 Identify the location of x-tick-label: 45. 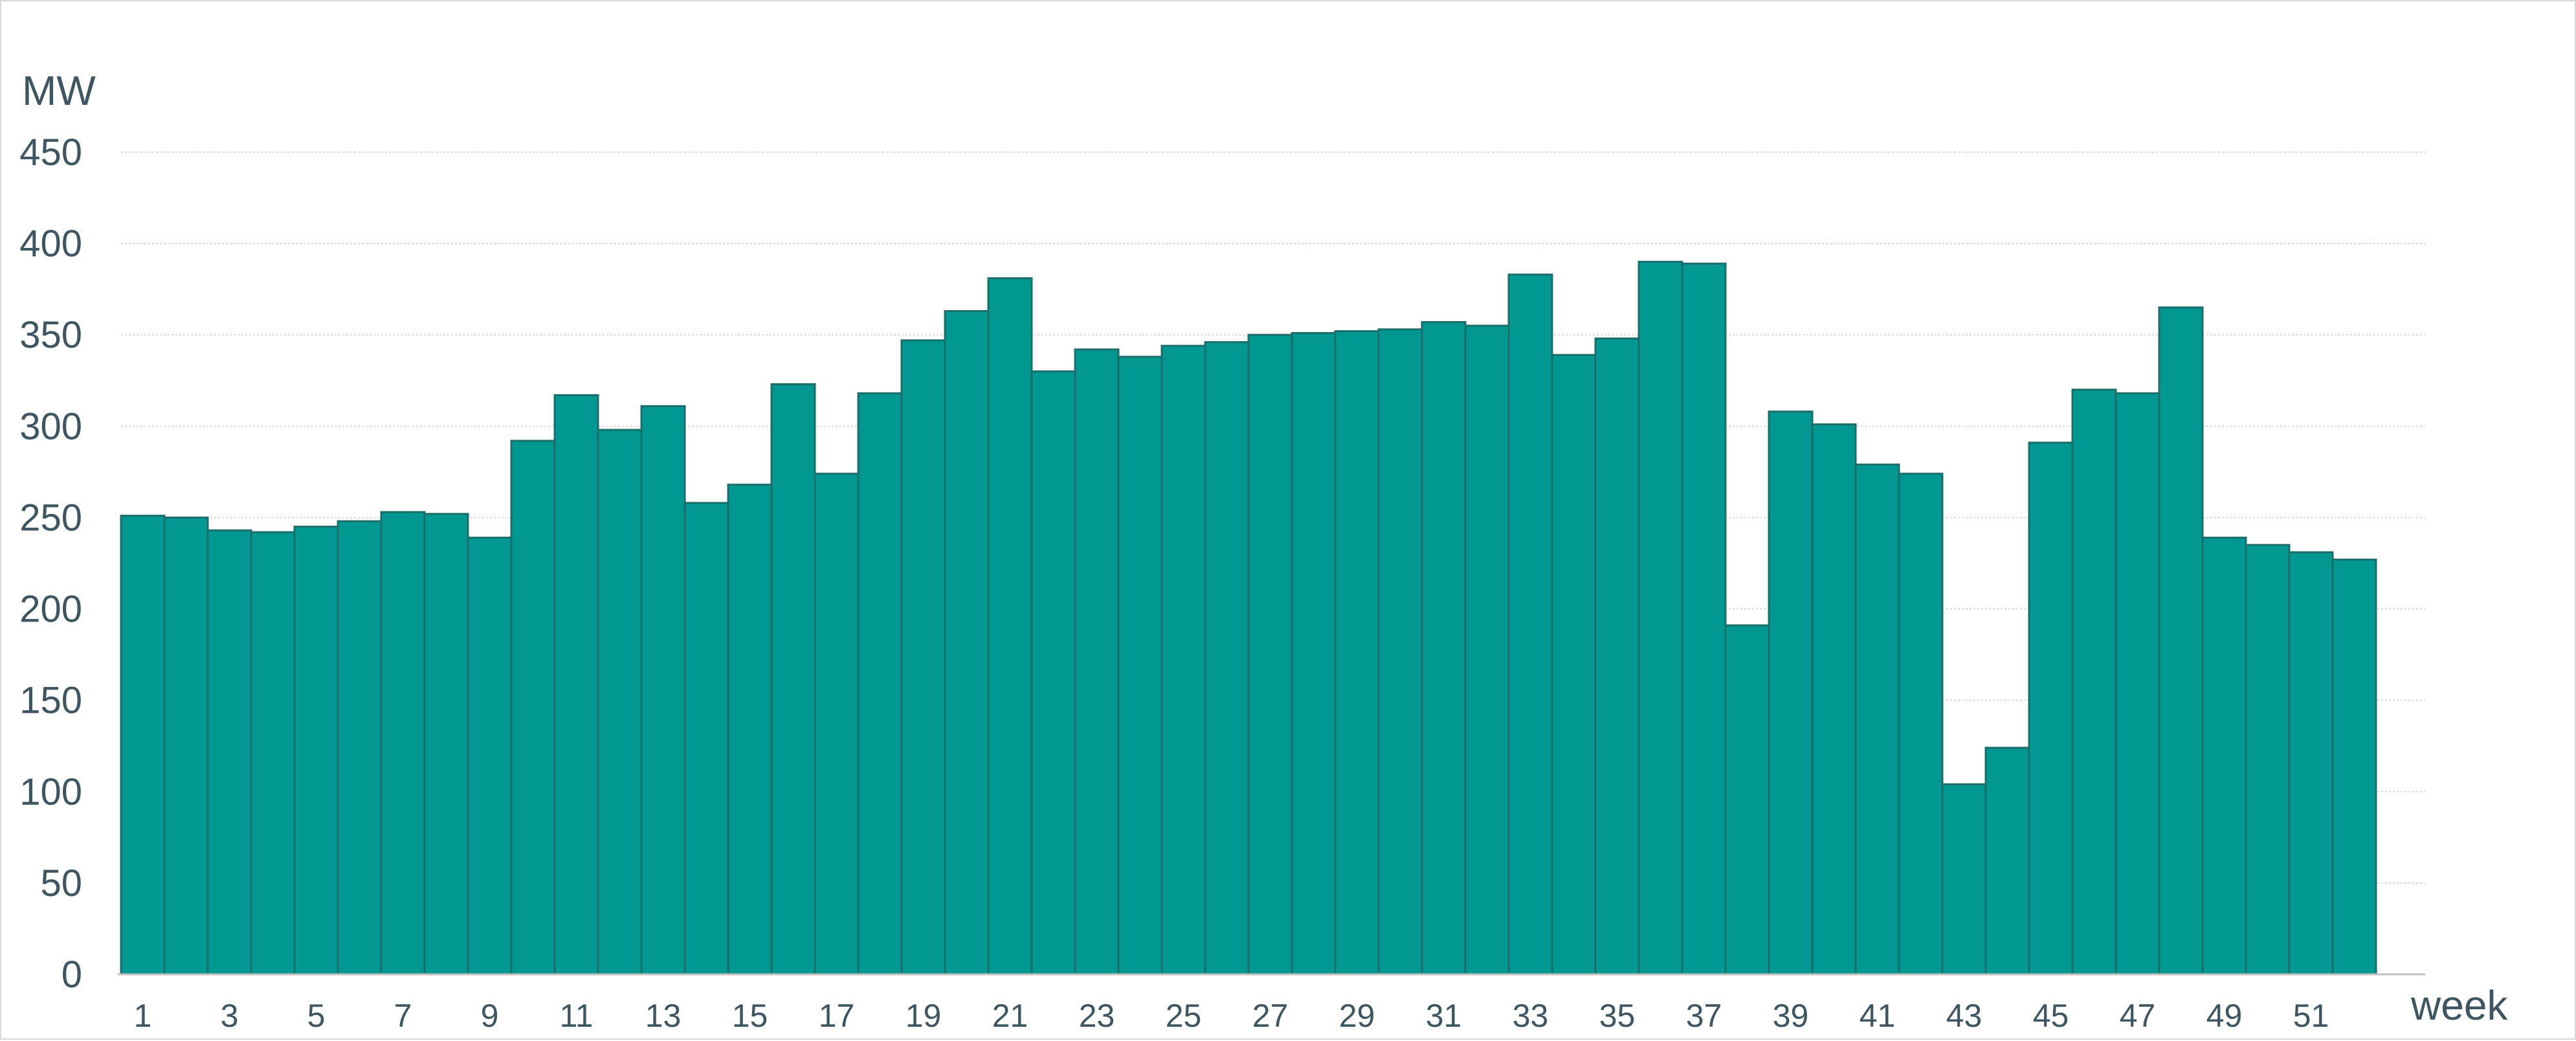
(2051, 1016).